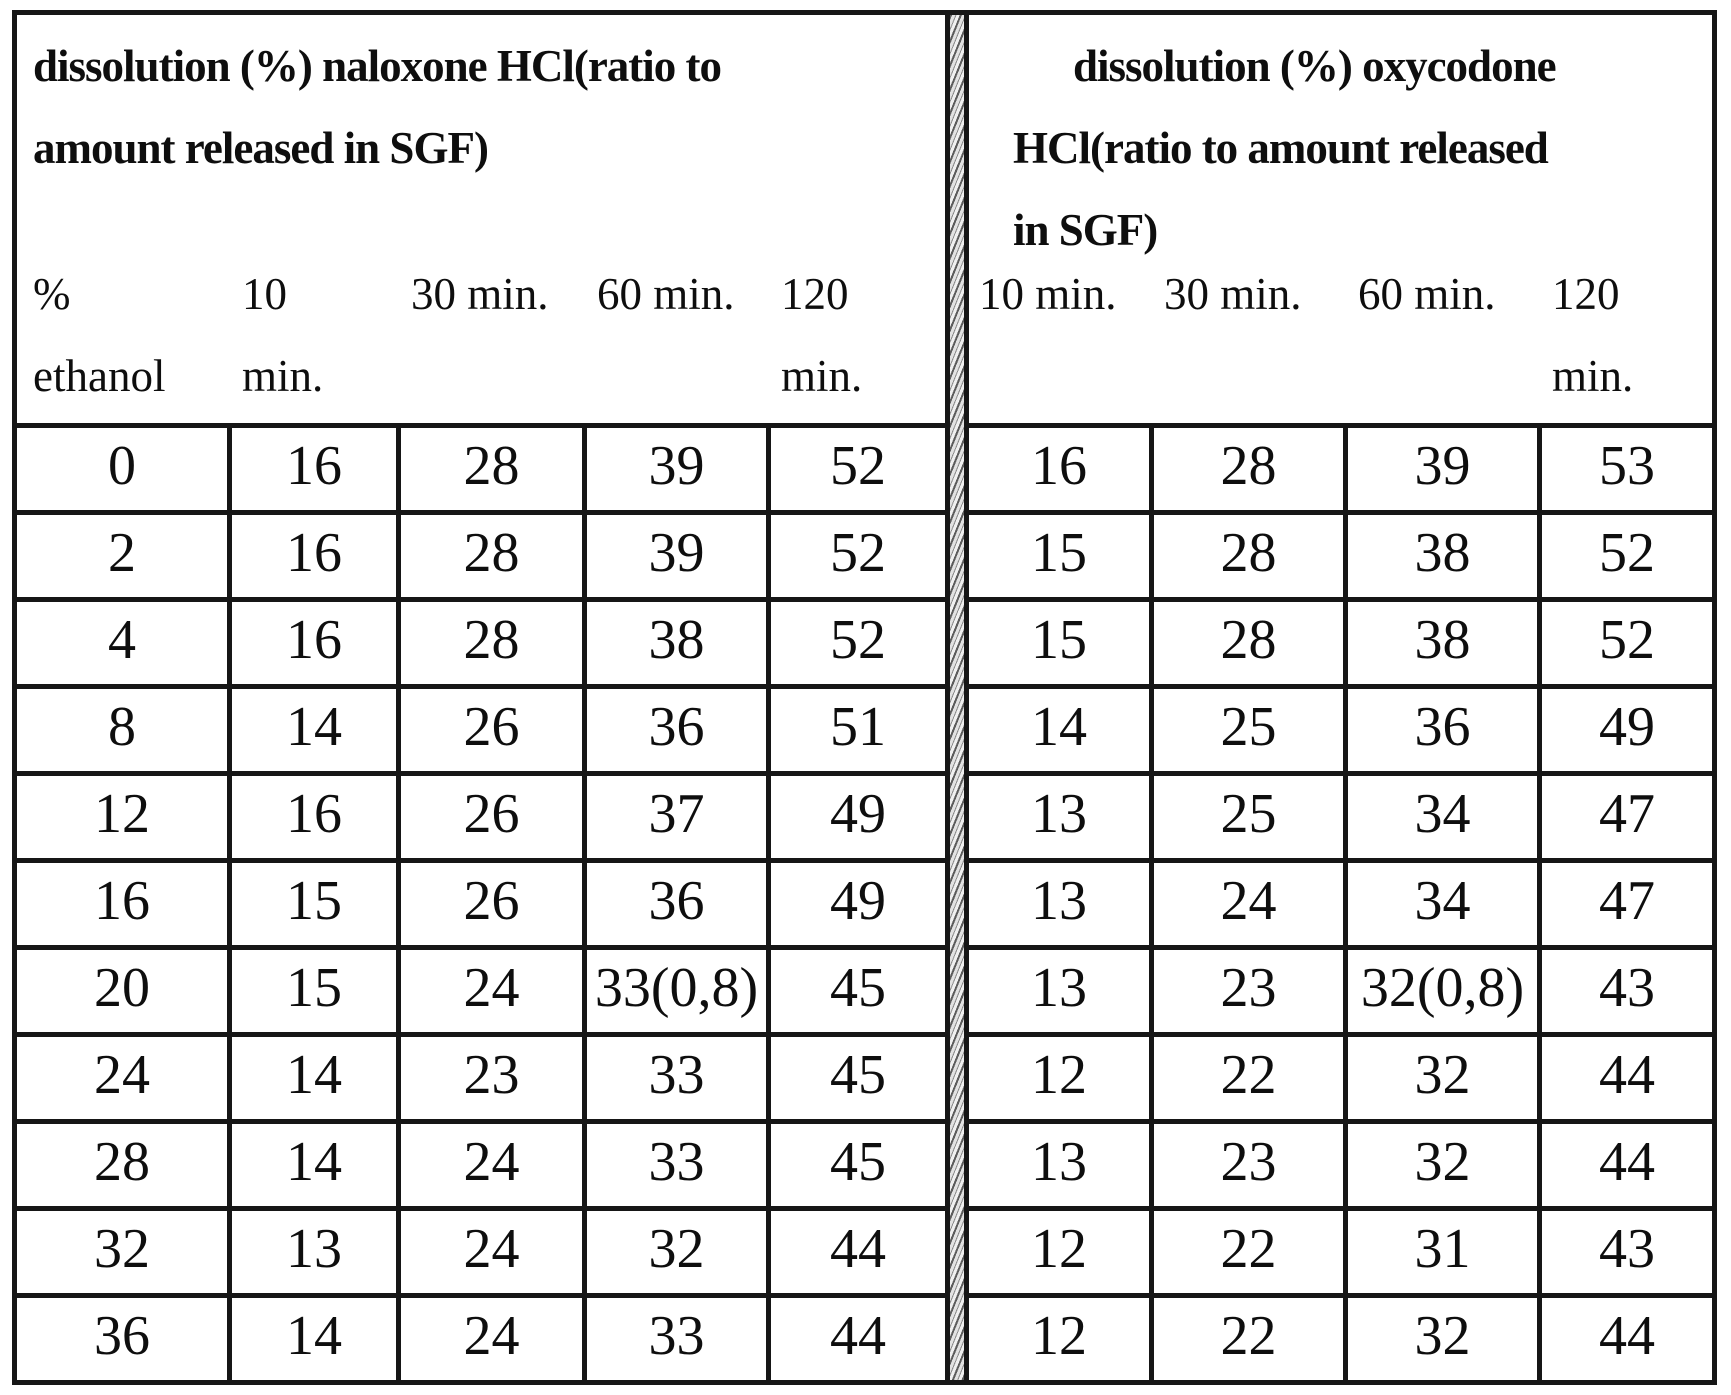 Image resolution: width=1731 pixels, height=1395 pixels. Describe the element at coordinates (261, 148) in the screenshot. I see `naloxone-title-line-2: amount released in SGF)` at that location.